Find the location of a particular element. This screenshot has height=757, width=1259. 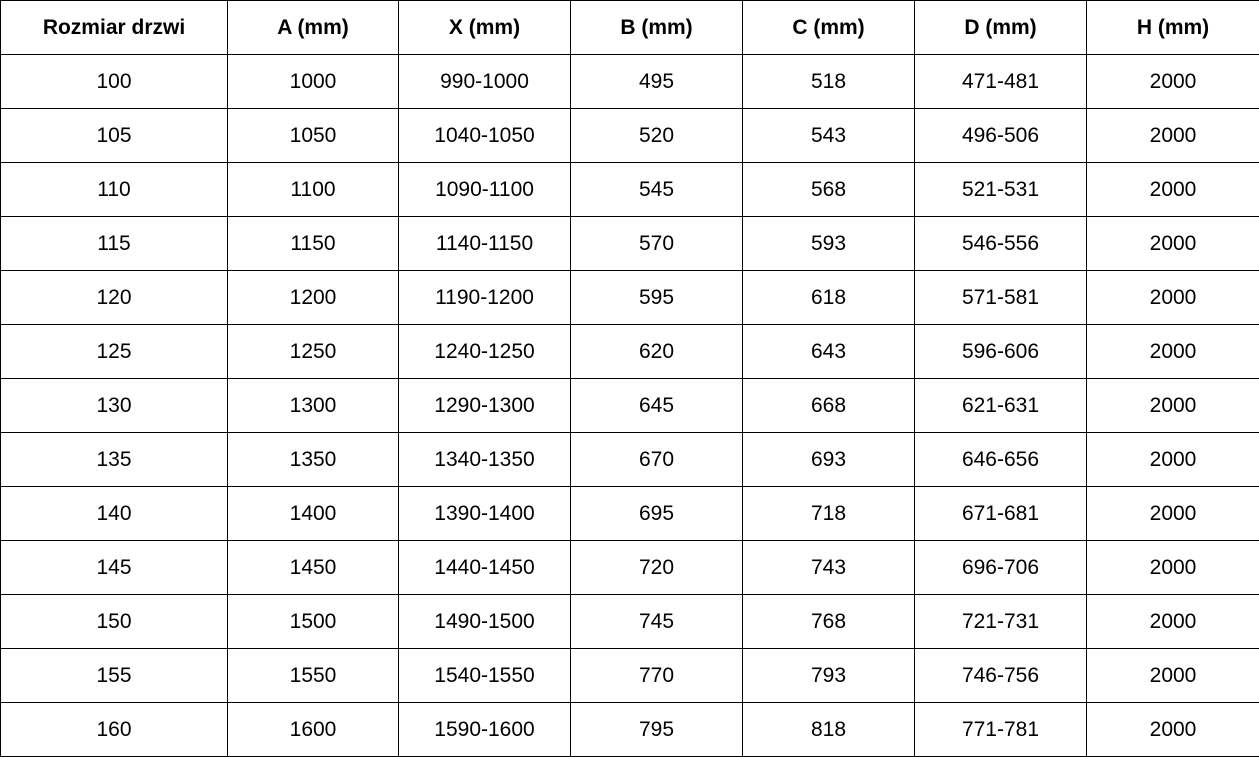

table-row: 110 1100 1090-1100 545 568 521-531 2000 is located at coordinates (629, 189).